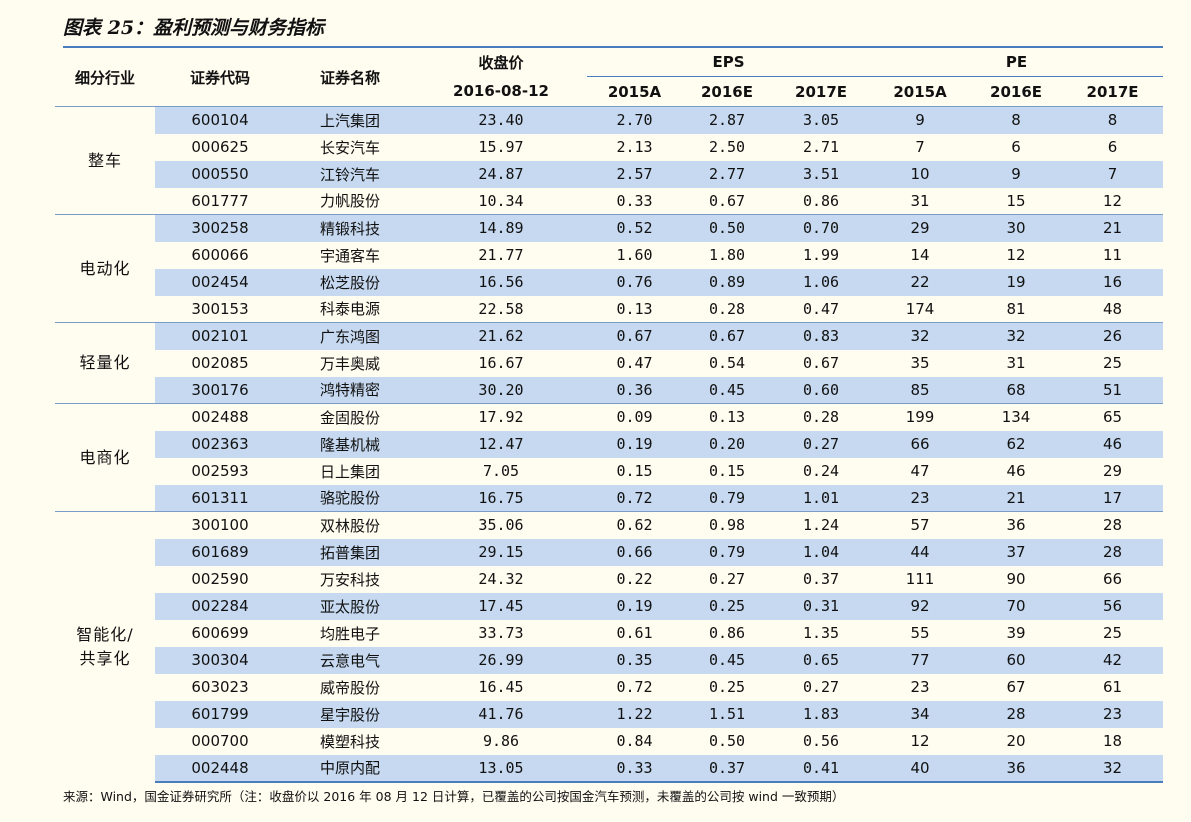 The height and width of the screenshot is (822, 1191). I want to click on pe-2017e-cell: 16, so click(1113, 282).